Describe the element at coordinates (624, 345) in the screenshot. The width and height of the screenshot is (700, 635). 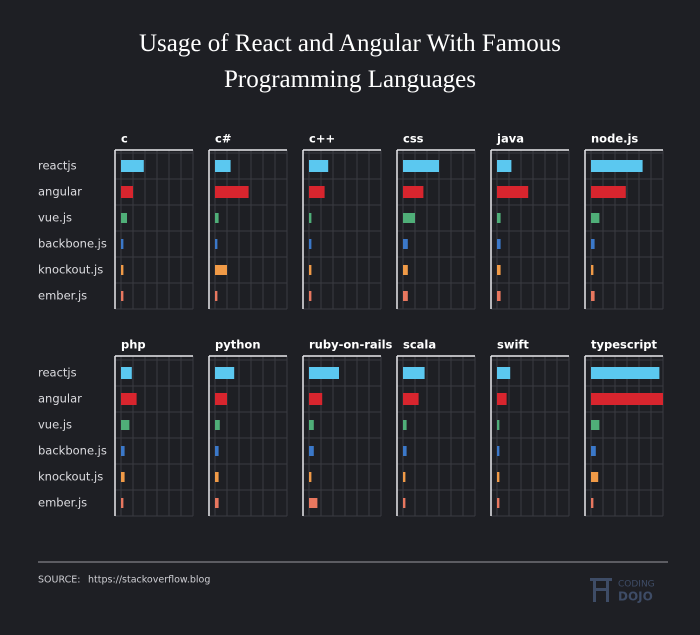
I see `panel-title: typescript` at that location.